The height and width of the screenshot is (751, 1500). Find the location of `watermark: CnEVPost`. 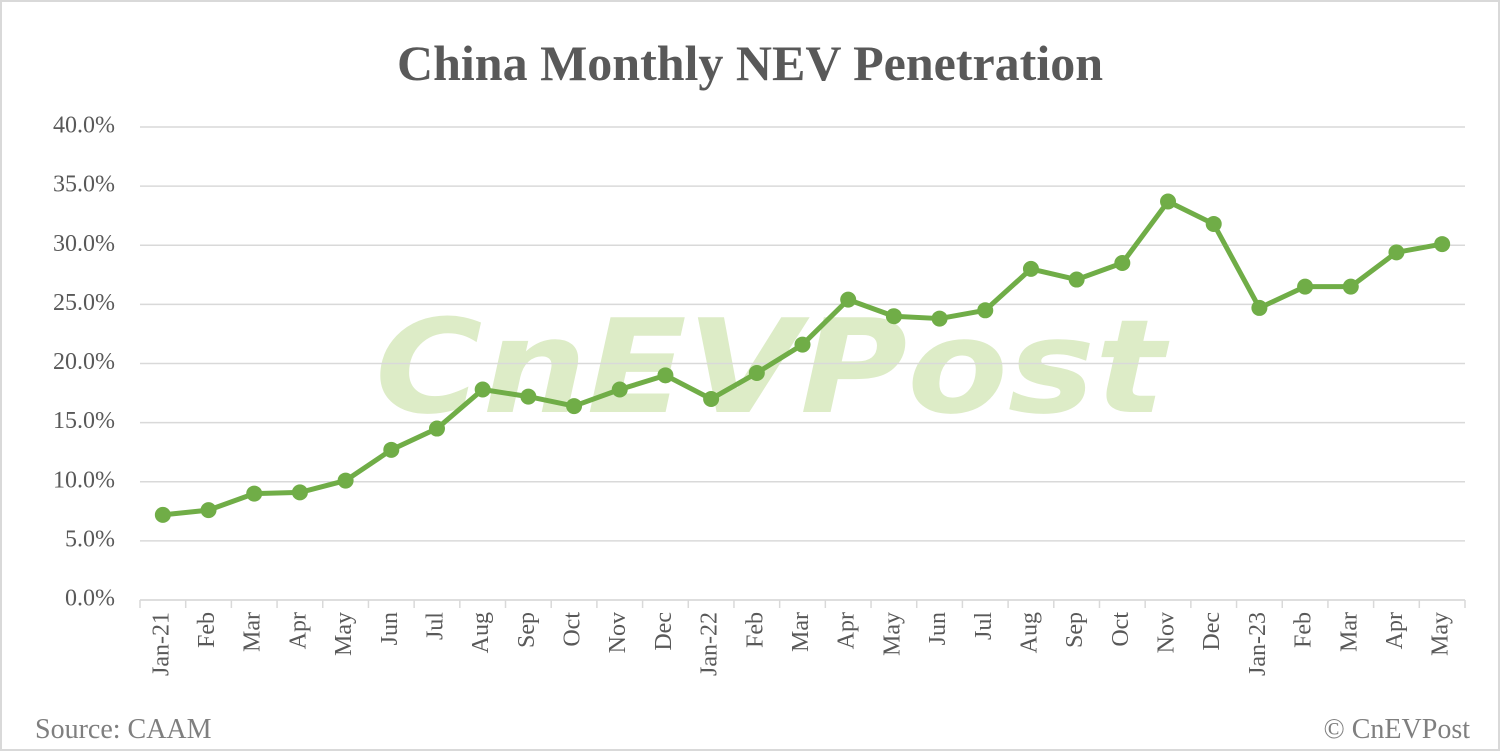

watermark: CnEVPost is located at coordinates (772, 367).